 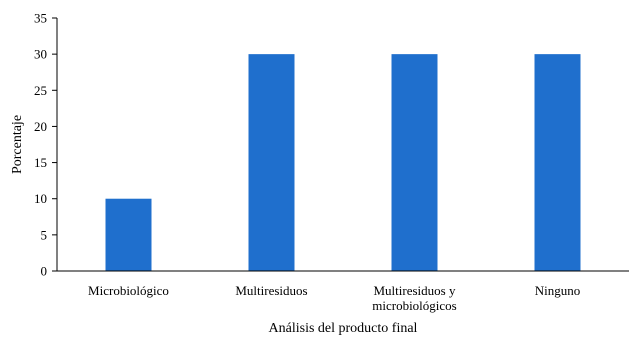 What do you see at coordinates (40, 162) in the screenshot?
I see `y-tick-label: 15` at bounding box center [40, 162].